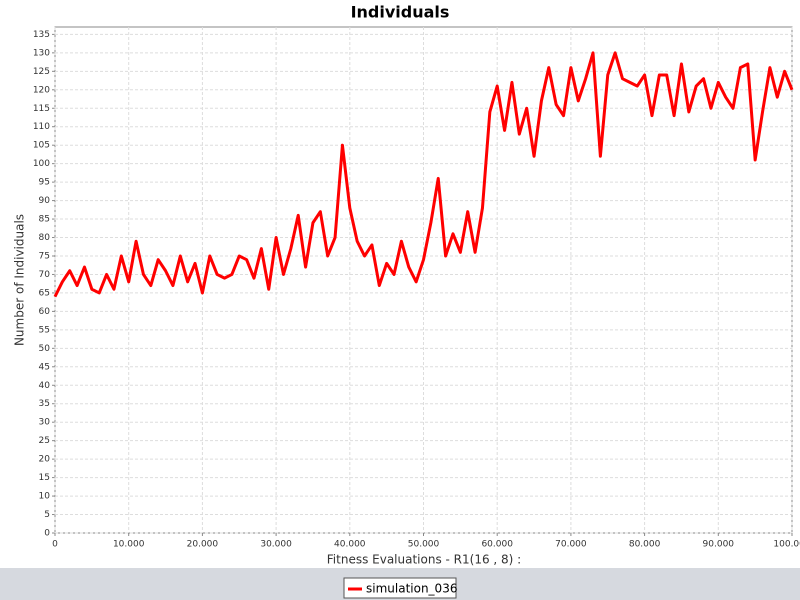 This screenshot has width=800, height=600. Describe the element at coordinates (41, 164) in the screenshot. I see `y-tick-label: 100` at that location.